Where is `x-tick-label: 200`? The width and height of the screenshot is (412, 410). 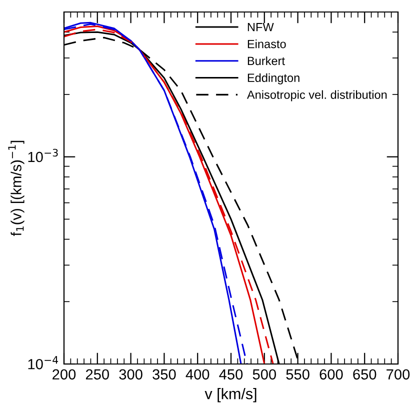 x-tick-label: 200 is located at coordinates (64, 374).